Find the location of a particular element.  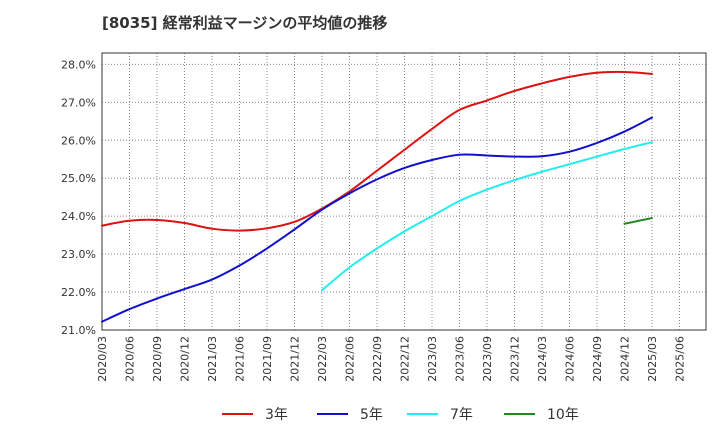

x-tick-label: 2023/03 is located at coordinates (432, 359).